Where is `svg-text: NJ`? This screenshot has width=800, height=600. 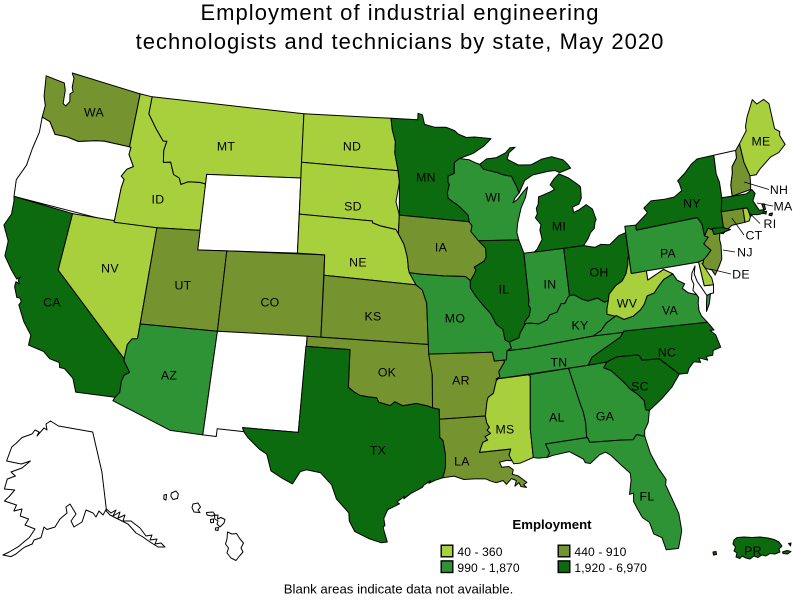
svg-text: NJ is located at coordinates (745, 253).